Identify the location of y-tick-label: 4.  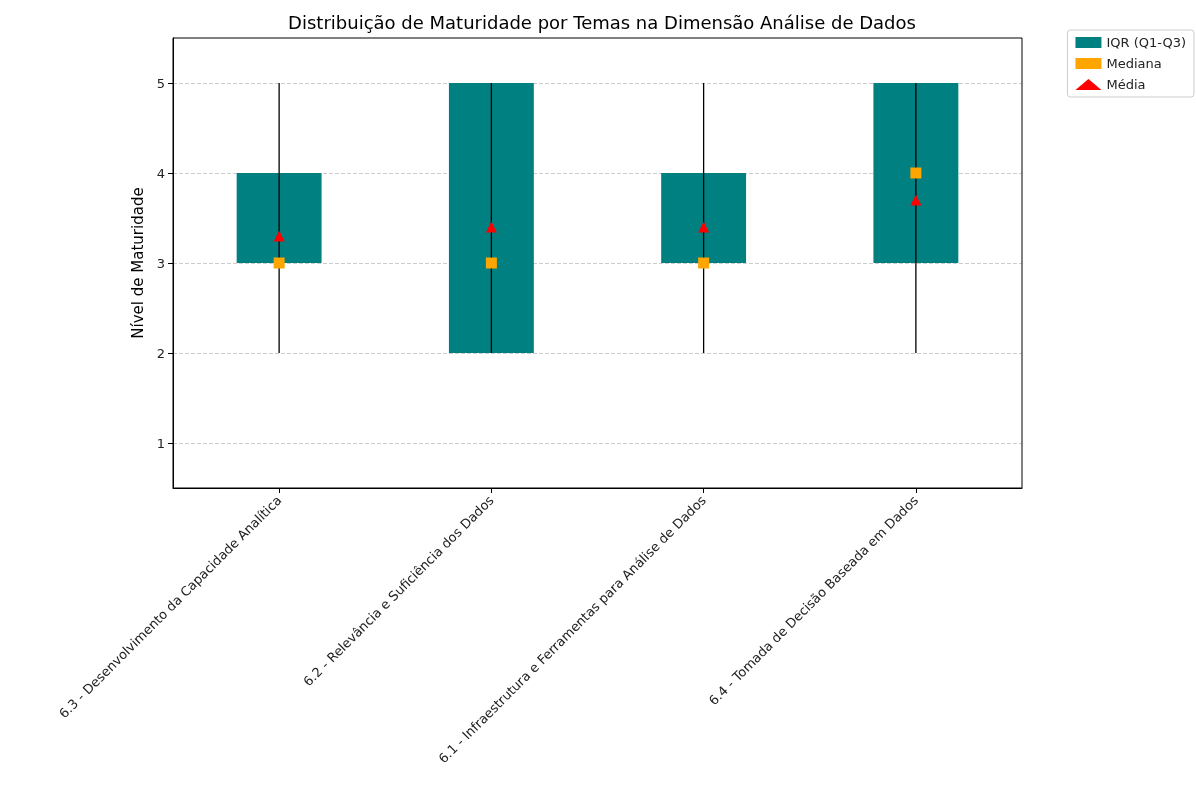
(160, 173).